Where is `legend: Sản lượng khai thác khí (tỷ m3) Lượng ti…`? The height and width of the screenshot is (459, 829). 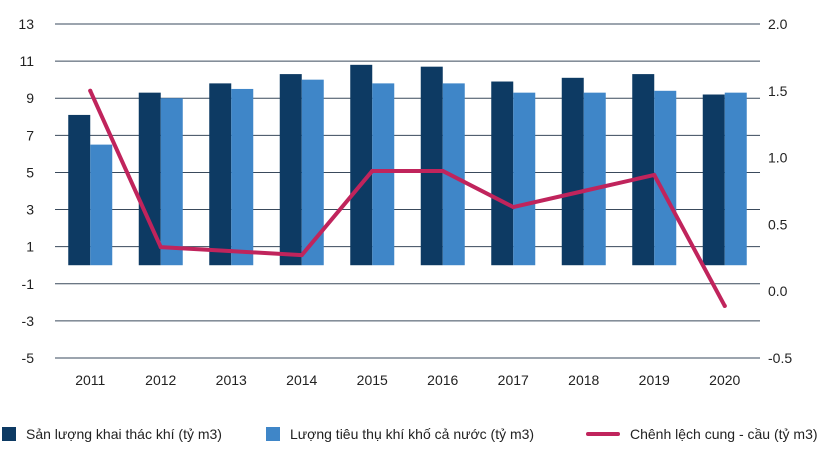
legend: Sản lượng khai thác khí (tỷ m3) Lượng ti… is located at coordinates (414, 438).